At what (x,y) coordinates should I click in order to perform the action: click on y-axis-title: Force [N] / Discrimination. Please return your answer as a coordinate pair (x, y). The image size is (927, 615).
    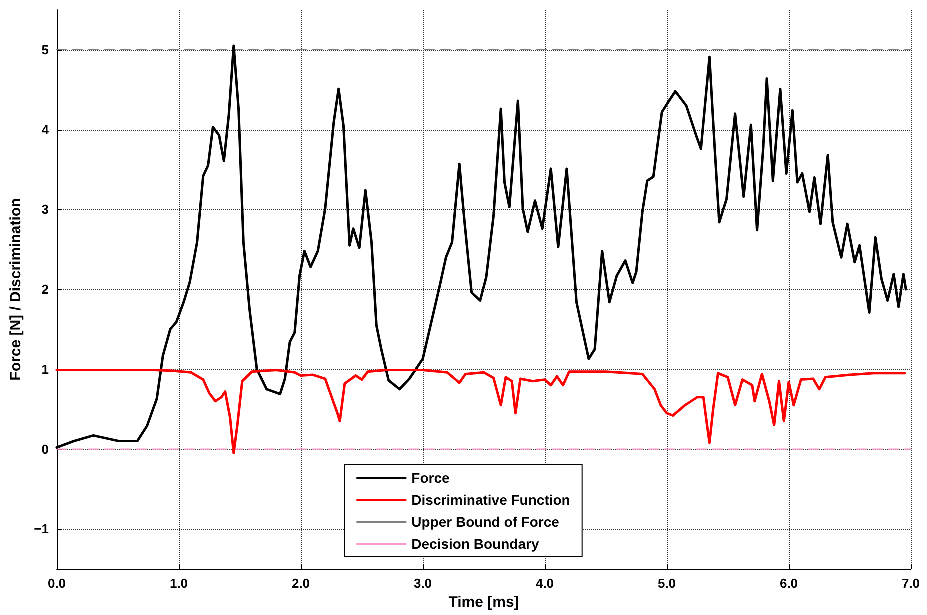
    Looking at the image, I should click on (15, 289).